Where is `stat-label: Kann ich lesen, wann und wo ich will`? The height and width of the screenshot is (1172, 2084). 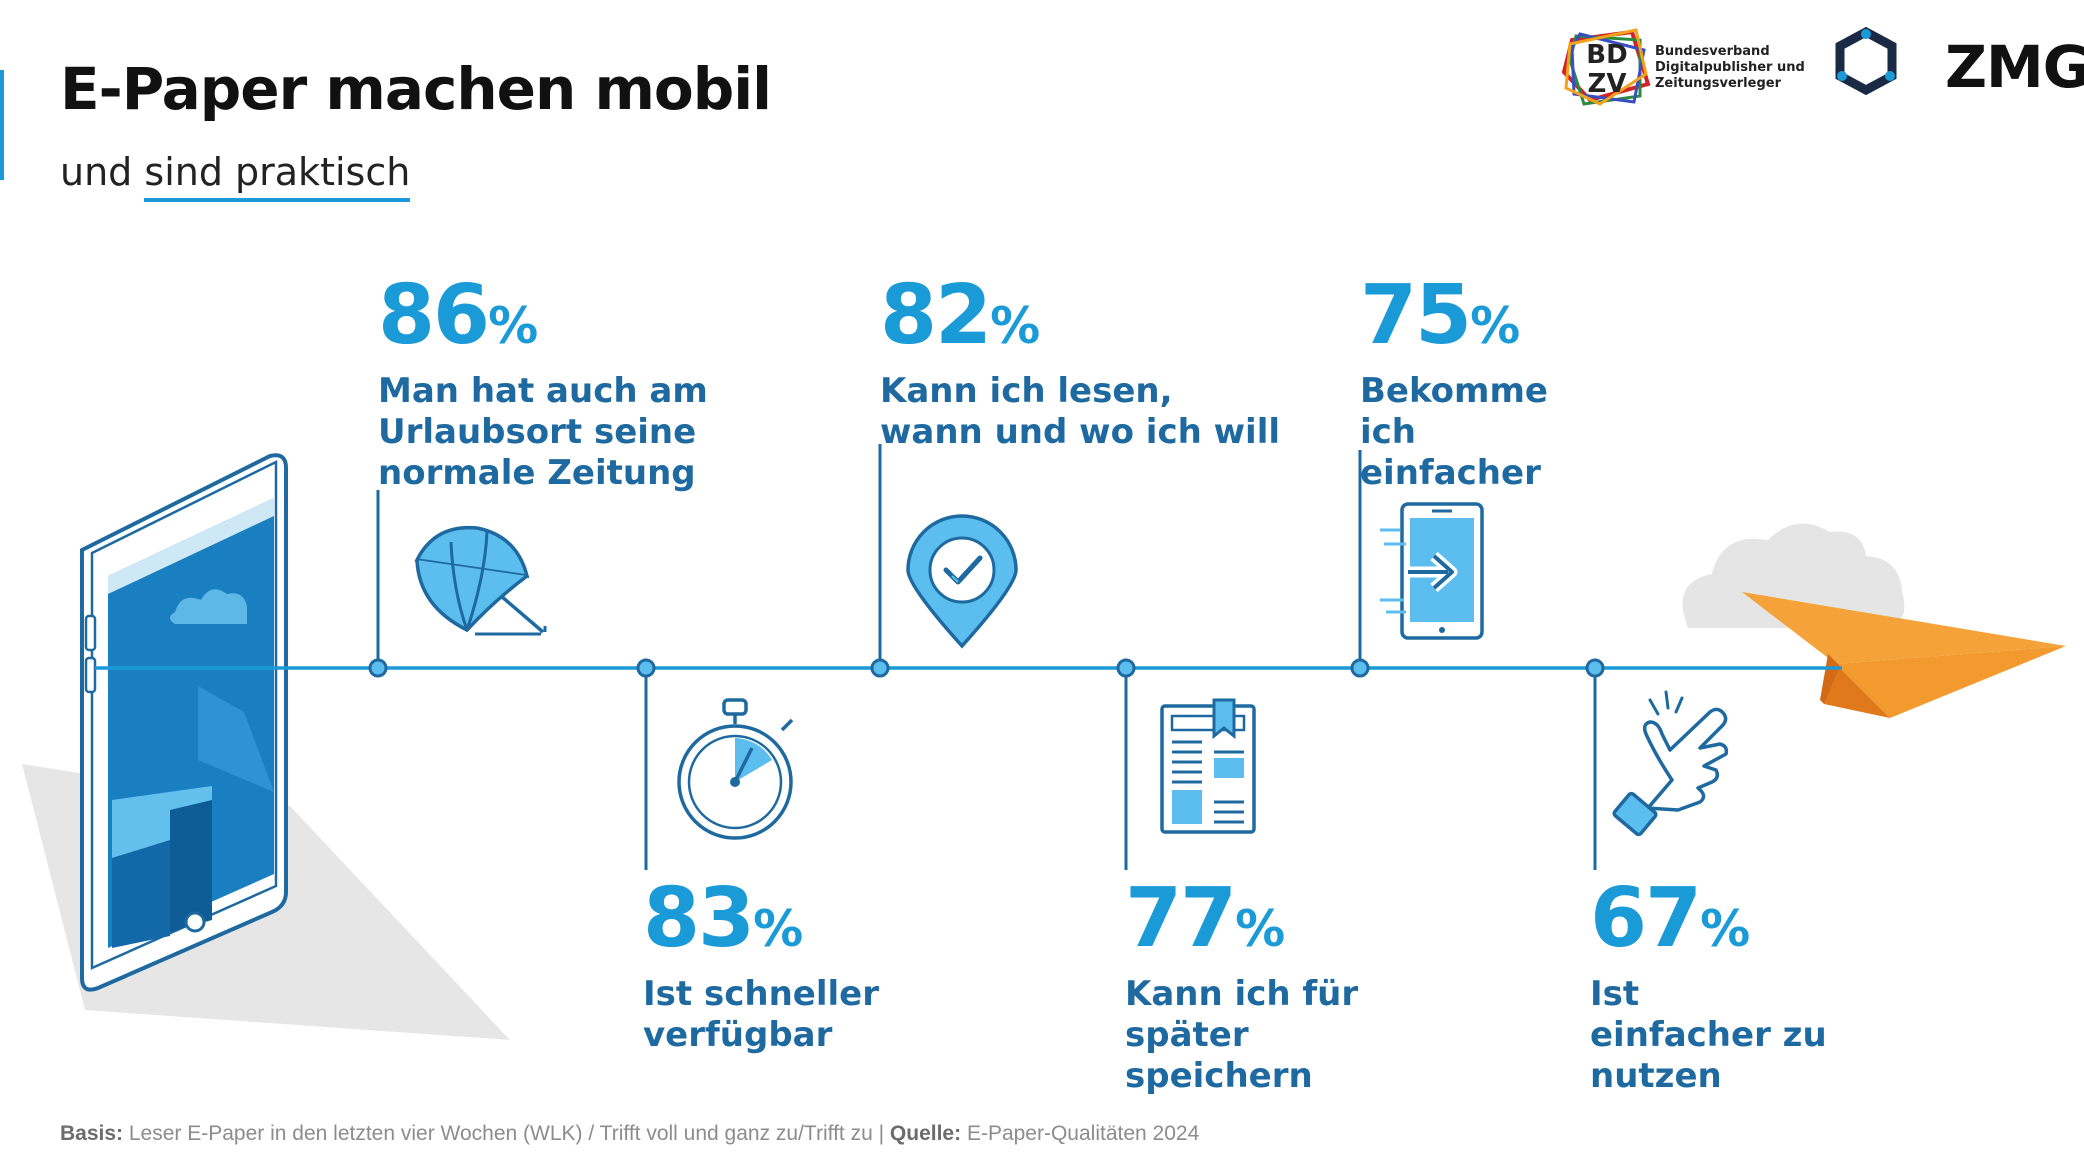
stat-label: Kann ich lesen, wann und wo ich will is located at coordinates (1080, 411).